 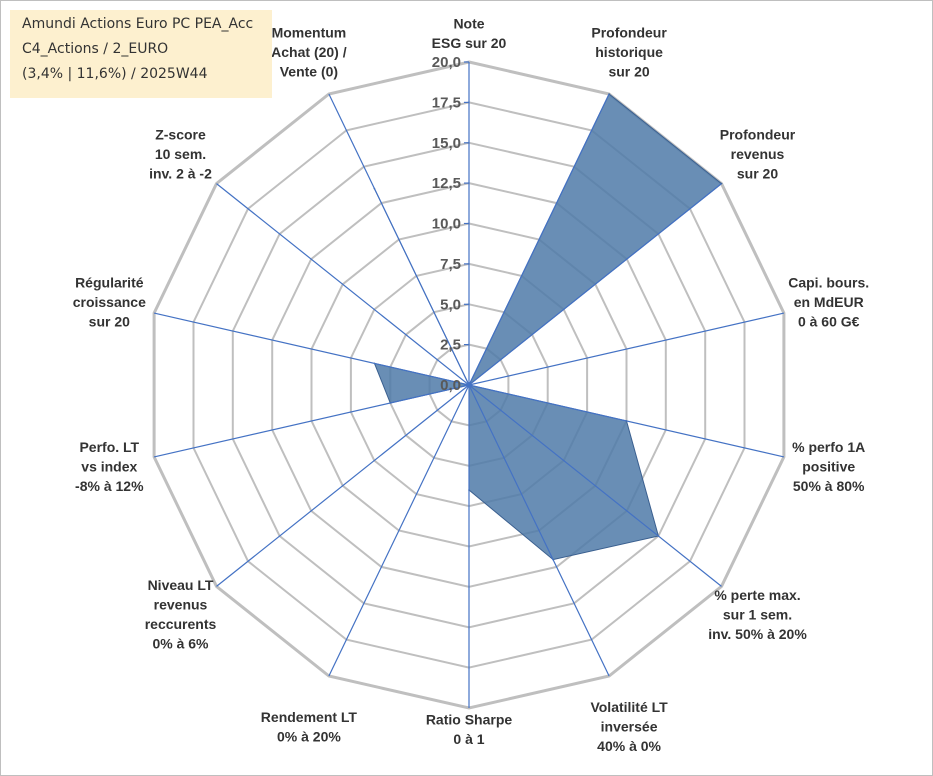 I want to click on category-label-4-line-2: 50% à 80%, so click(x=829, y=486).